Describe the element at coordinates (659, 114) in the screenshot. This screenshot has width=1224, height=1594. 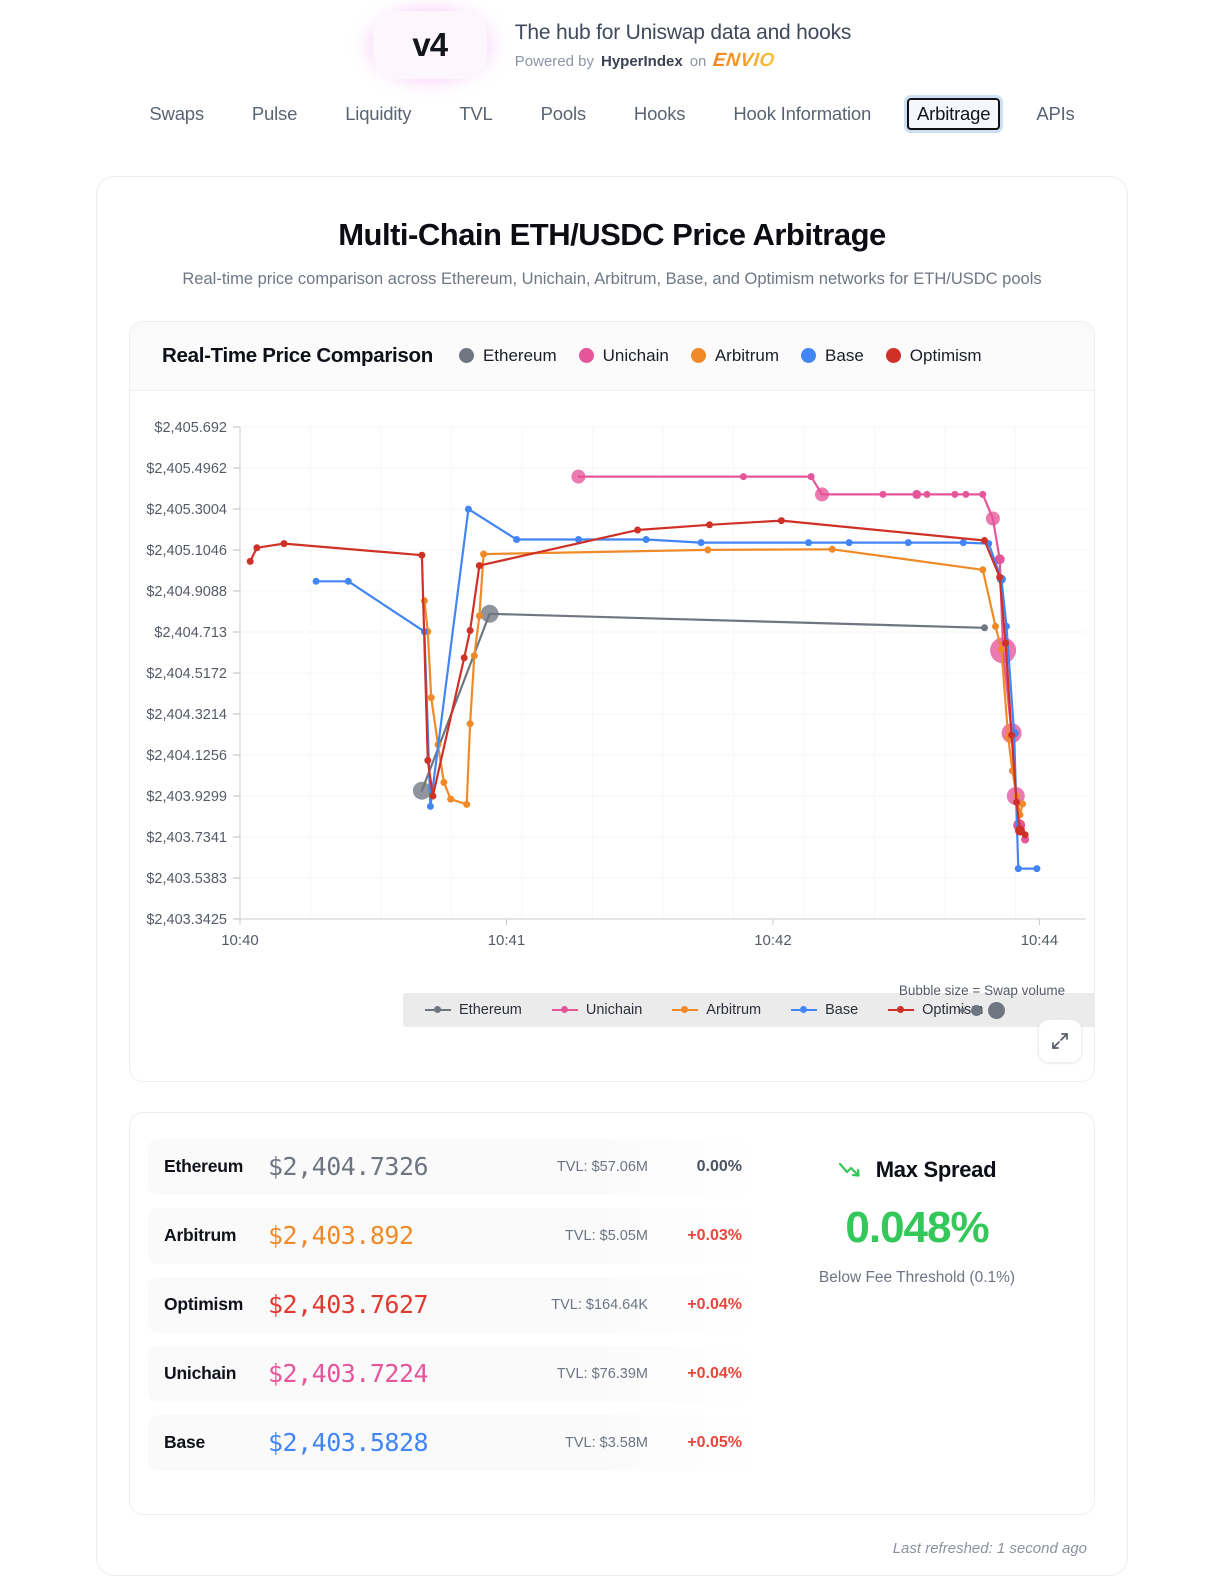
I see `nav-item-hooks: Hooks` at that location.